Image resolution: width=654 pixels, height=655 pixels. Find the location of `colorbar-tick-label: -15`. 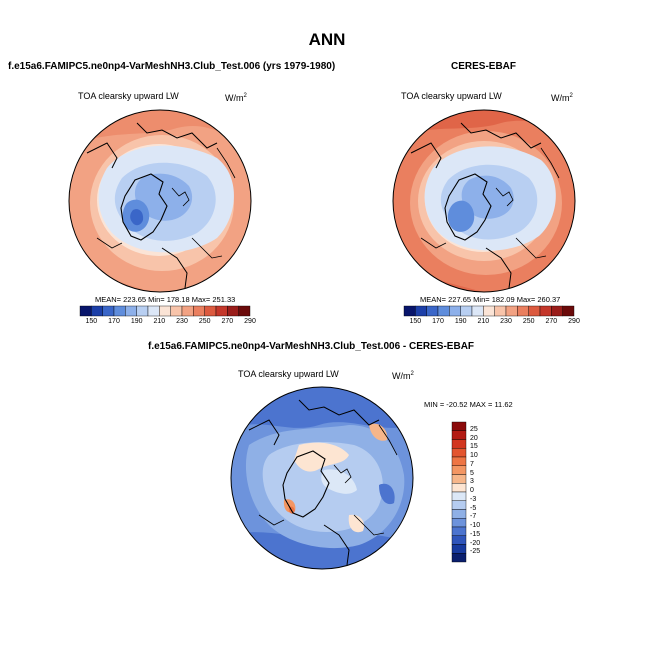

colorbar-tick-label: -15 is located at coordinates (475, 534).